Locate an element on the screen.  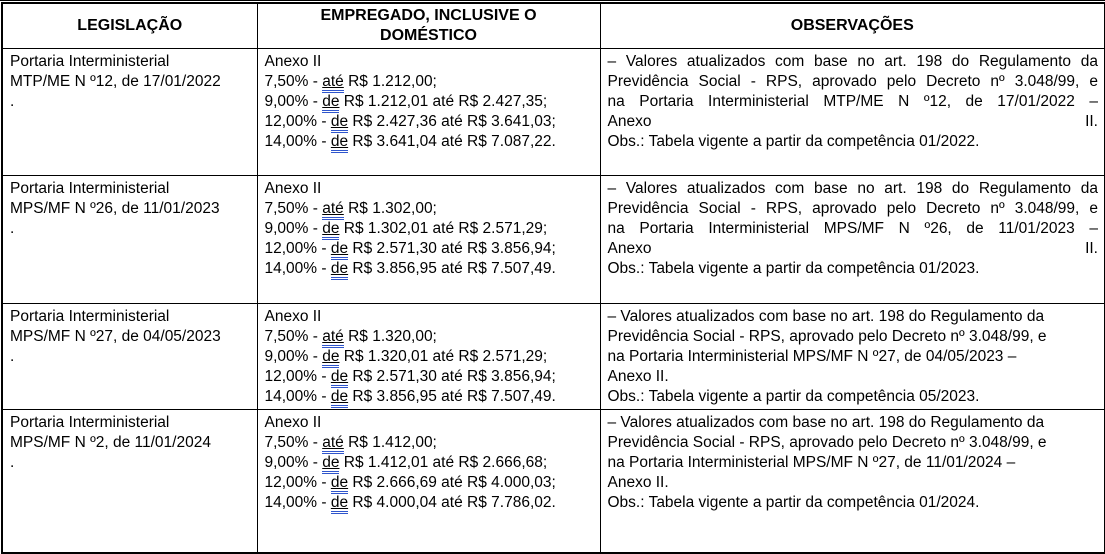
legislation-line: MPS/MF N º2, de 11/01/2024 is located at coordinates (110, 442).